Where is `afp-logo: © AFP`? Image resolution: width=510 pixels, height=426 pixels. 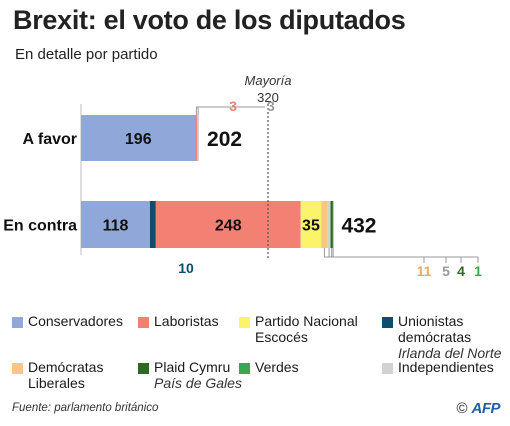
afp-logo: © AFP is located at coordinates (478, 408).